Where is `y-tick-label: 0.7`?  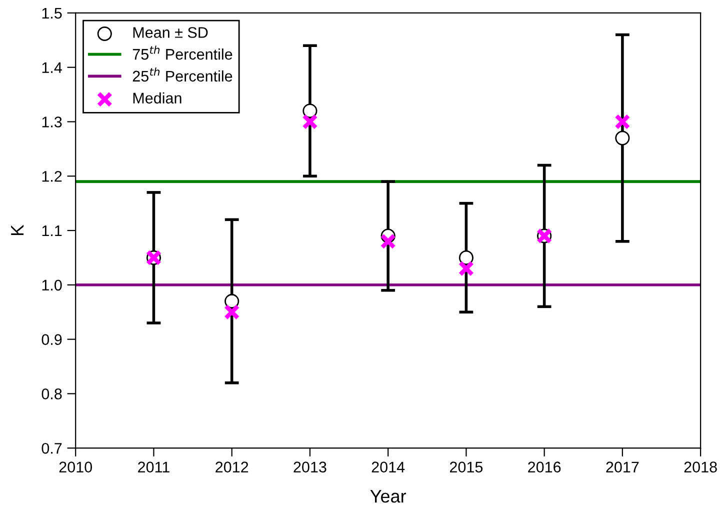 y-tick-label: 0.7 is located at coordinates (52, 448).